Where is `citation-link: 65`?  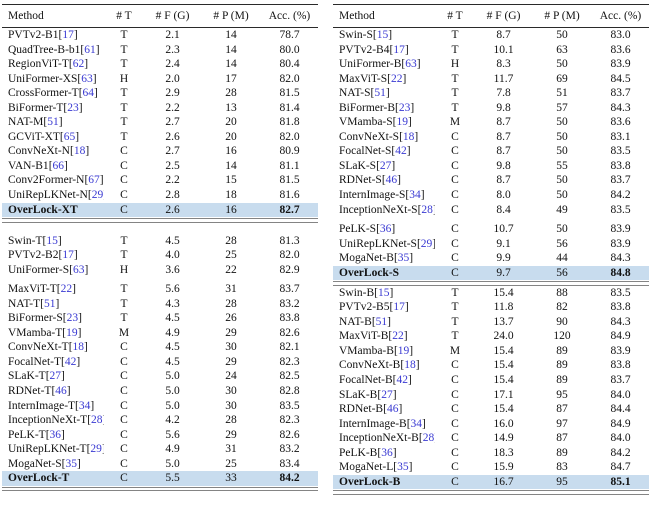
citation-link: 65 is located at coordinates (69, 136).